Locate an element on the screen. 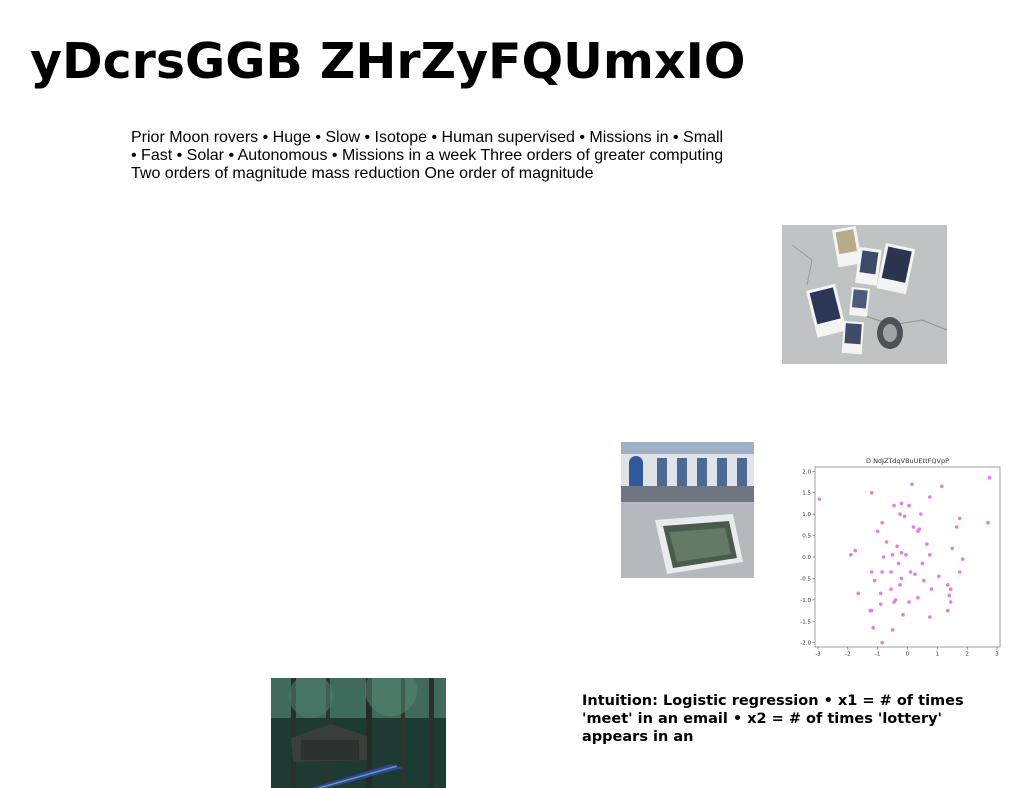  y-tick-label: 0.0 is located at coordinates (806, 558).